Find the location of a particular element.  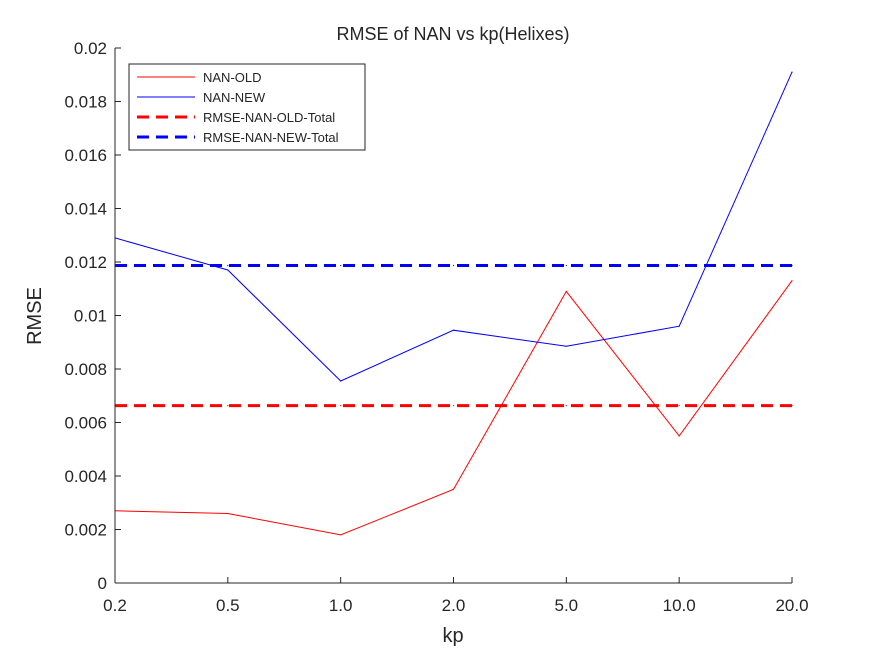

y-tick-label: 0.014 is located at coordinates (85, 209).